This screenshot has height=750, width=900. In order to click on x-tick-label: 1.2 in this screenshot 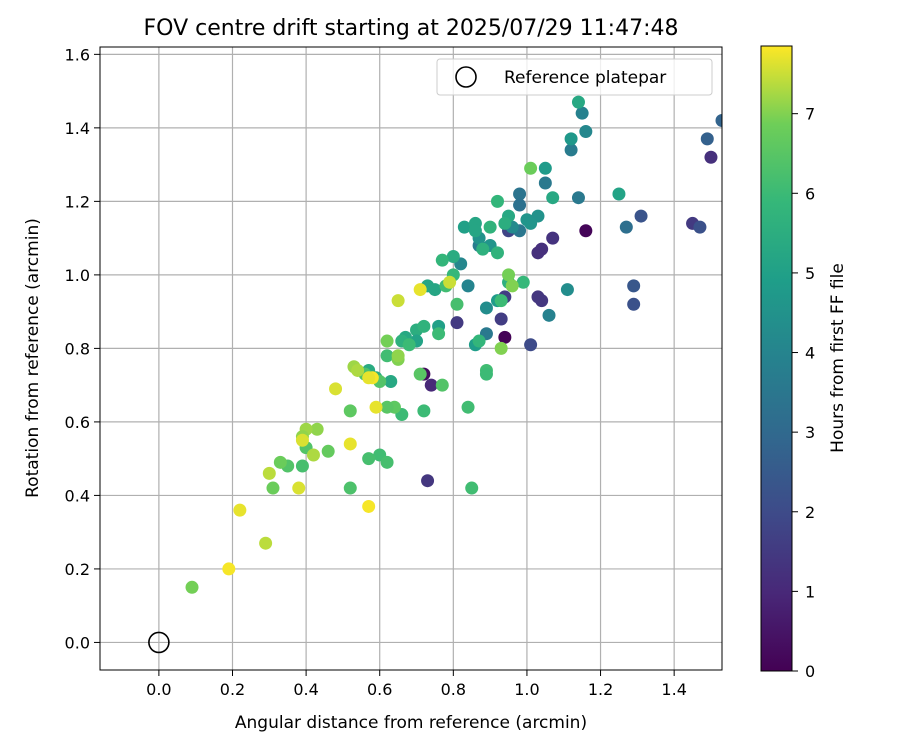, I will do `click(600, 689)`.